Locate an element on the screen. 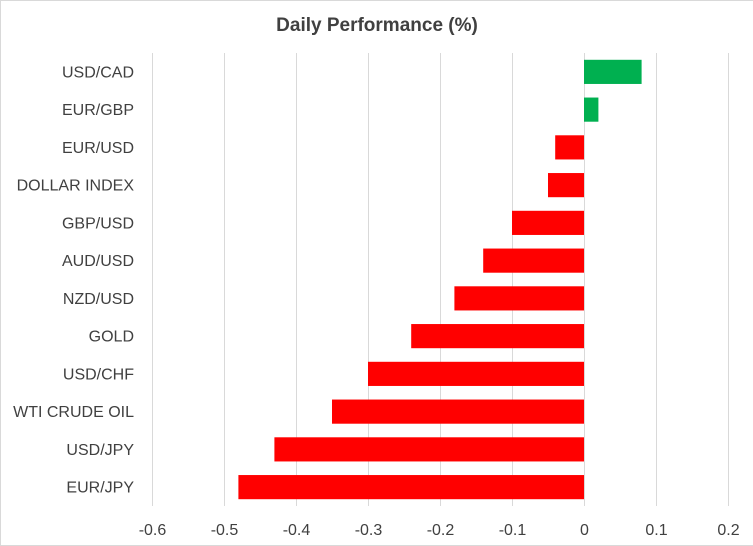 Image resolution: width=753 pixels, height=546 pixels. category-label: GOLD is located at coordinates (111, 337).